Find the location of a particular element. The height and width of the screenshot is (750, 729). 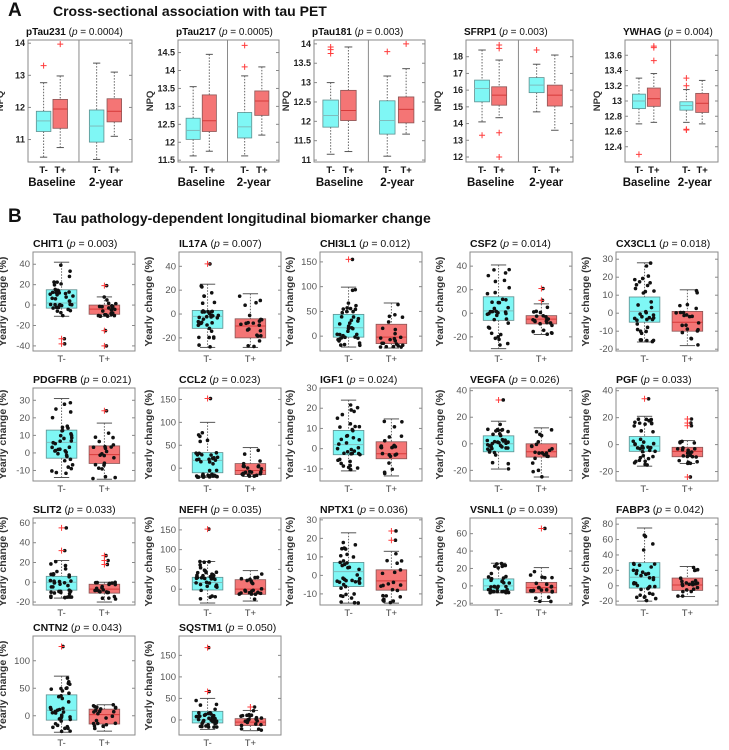

plot-title: PGF (p = 0.033) is located at coordinates (654, 380).